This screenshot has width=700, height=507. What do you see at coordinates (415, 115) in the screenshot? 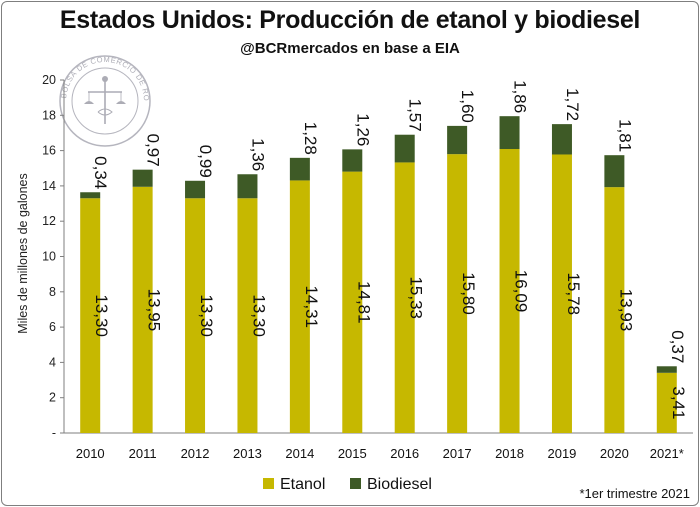
I see `data-label-biodiesel: 1,57` at bounding box center [415, 115].